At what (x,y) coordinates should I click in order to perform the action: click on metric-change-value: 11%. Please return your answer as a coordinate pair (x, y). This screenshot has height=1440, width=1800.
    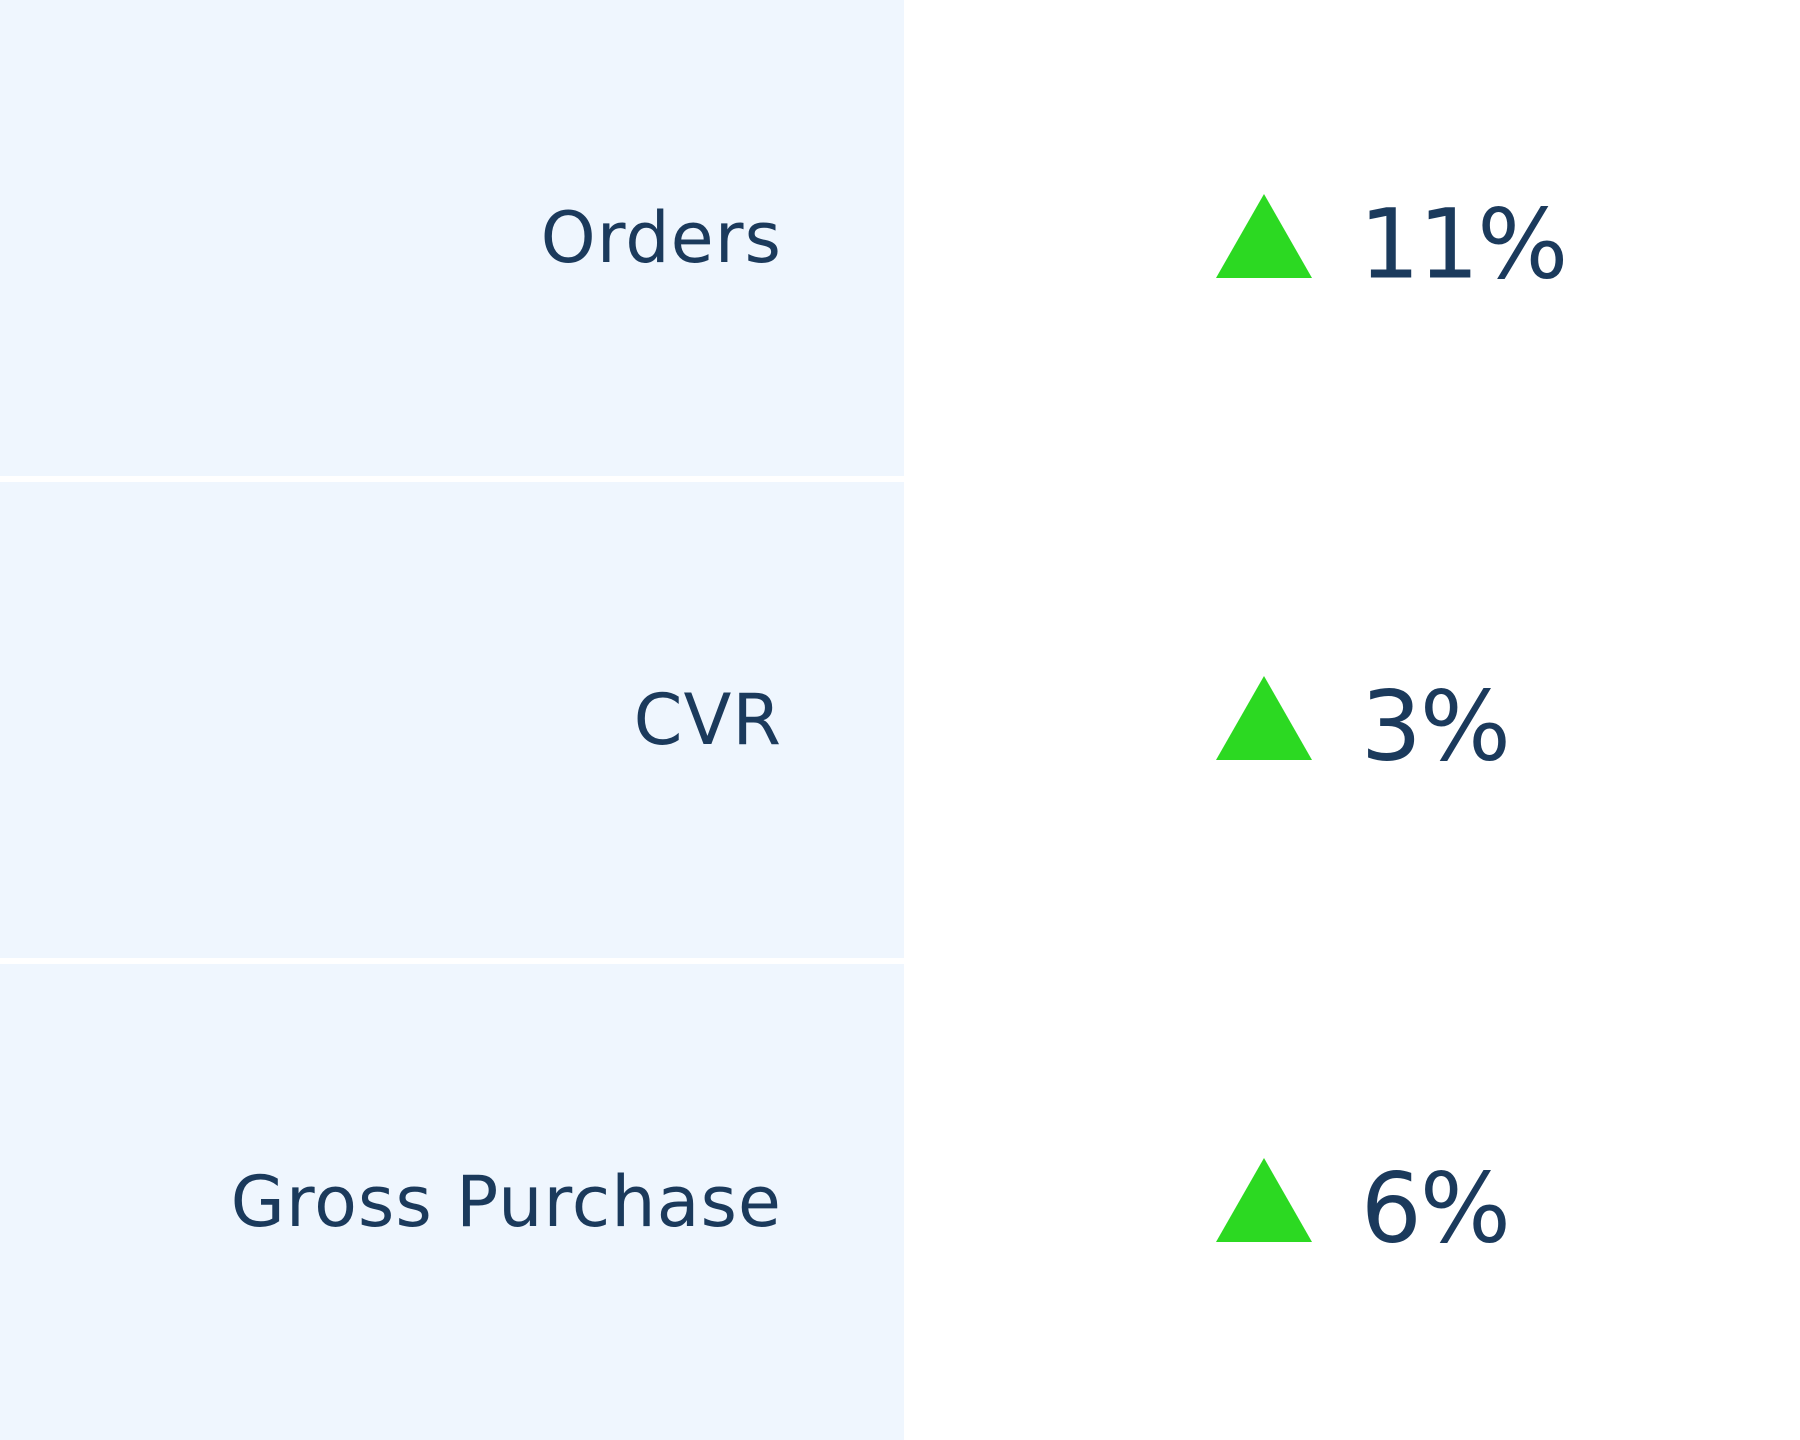
    Looking at the image, I should click on (1463, 244).